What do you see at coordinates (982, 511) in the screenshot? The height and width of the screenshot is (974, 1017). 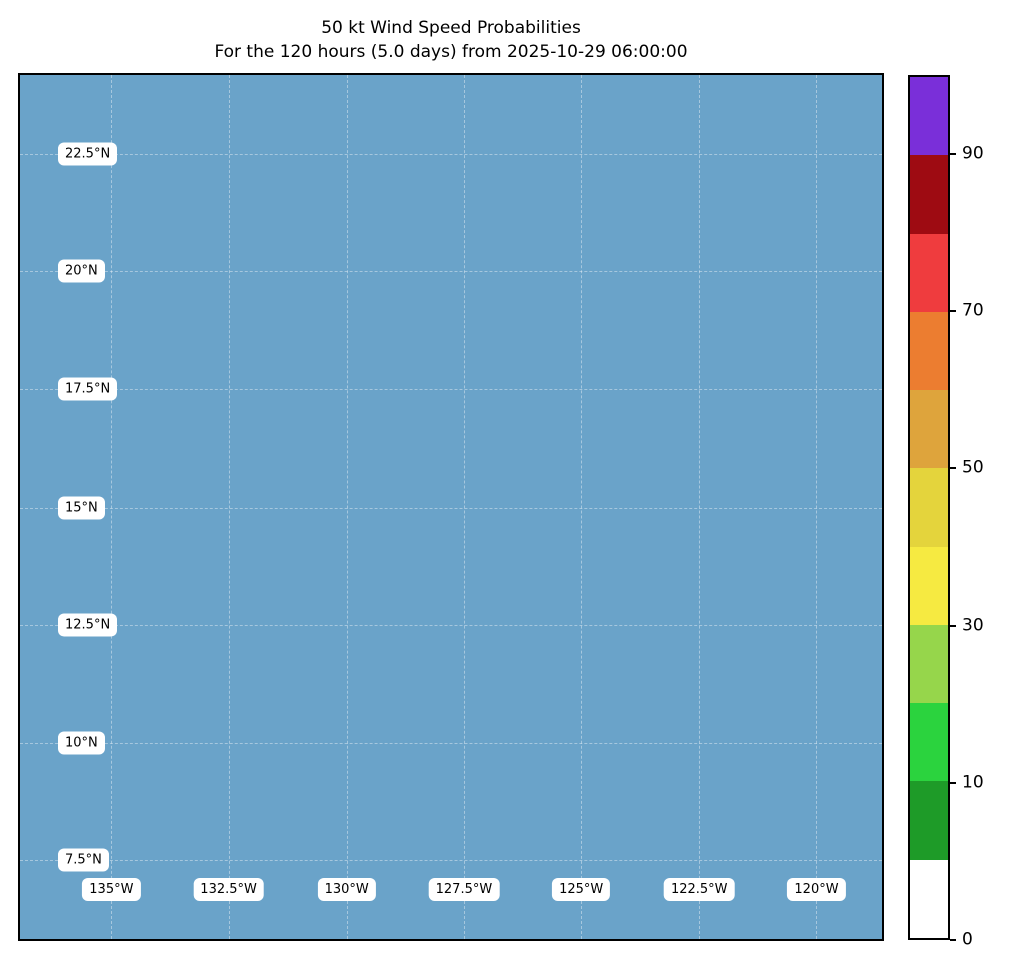 I see `colorbar-tick-area: 0 10 30 50 70 90` at bounding box center [982, 511].